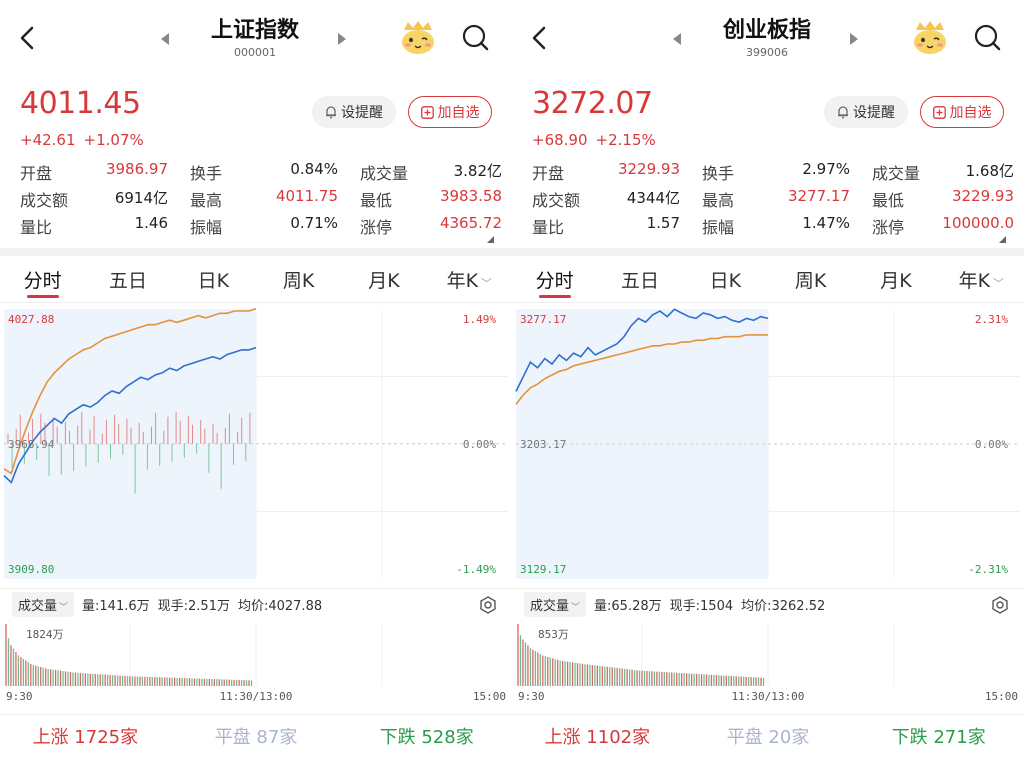  What do you see at coordinates (818, 195) in the screenshot?
I see `stat-value: 3277.17` at bounding box center [818, 195].